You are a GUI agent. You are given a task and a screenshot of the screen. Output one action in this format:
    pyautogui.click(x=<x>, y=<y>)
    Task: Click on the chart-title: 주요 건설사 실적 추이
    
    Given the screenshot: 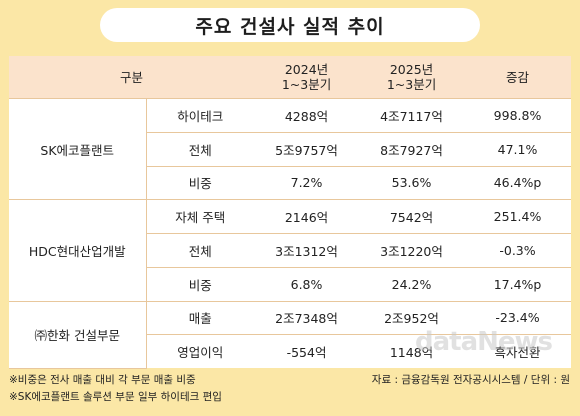 What is the action you would take?
    pyautogui.click(x=290, y=25)
    